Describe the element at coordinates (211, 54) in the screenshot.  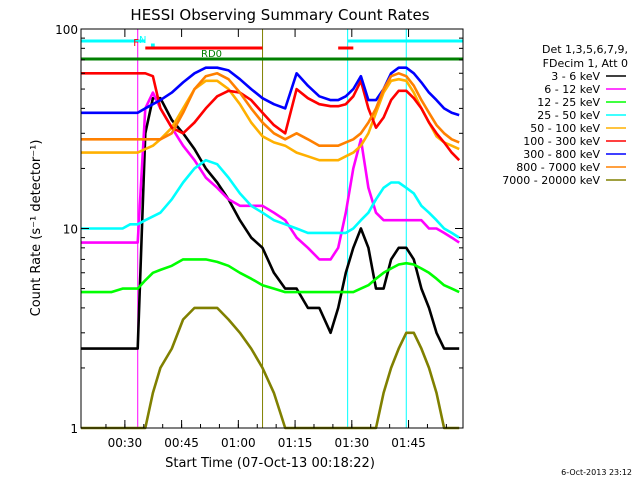
I see `flag-label-rd0: RD0` at that location.